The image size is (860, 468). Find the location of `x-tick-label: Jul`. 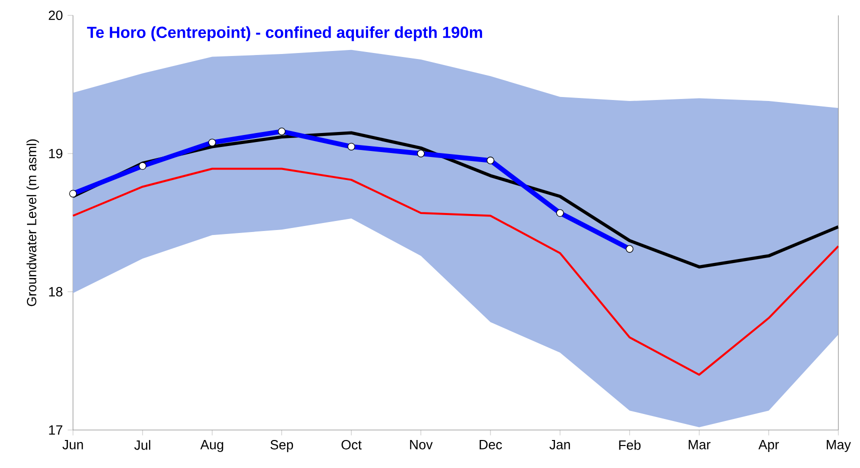

x-tick-label: Jul is located at coordinates (142, 445).